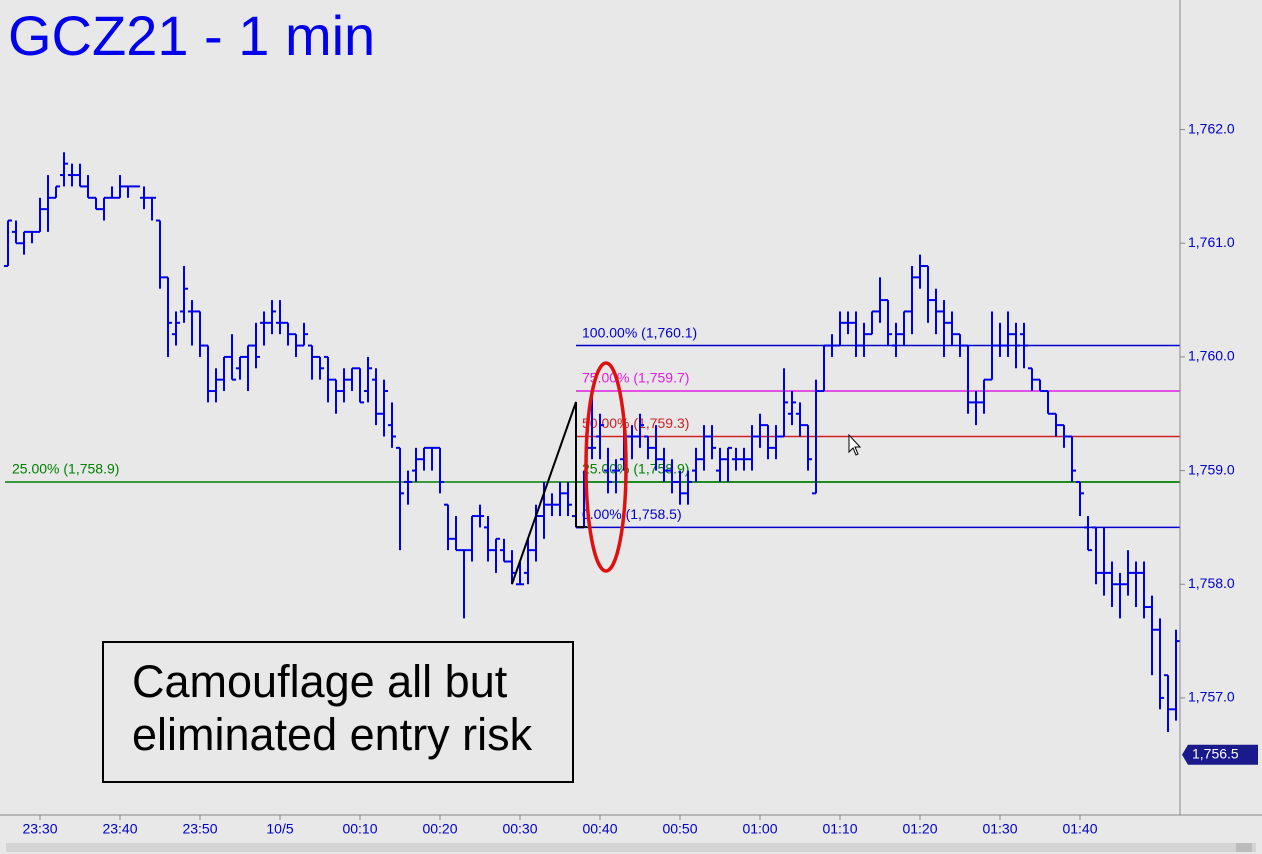 The image size is (1262, 854). I want to click on y-tick-label: 1,762.0, so click(1211, 128).